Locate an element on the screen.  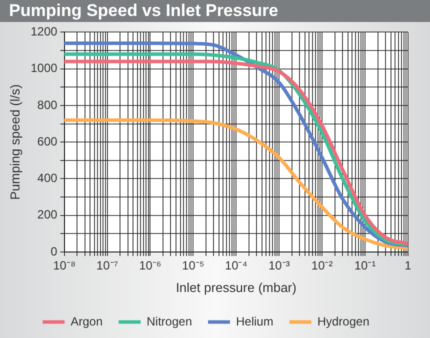
legend-label: Helium is located at coordinates (255, 321).